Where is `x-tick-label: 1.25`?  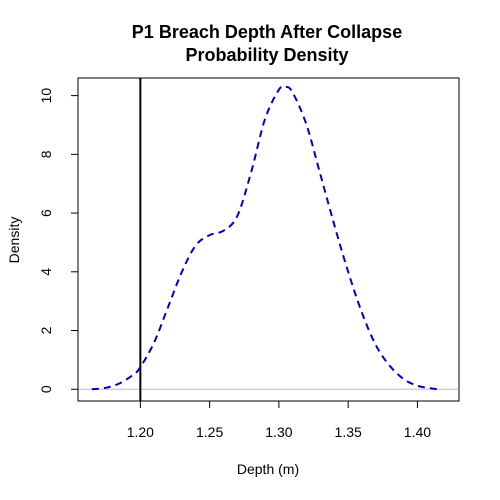 x-tick-label: 1.25 is located at coordinates (209, 432).